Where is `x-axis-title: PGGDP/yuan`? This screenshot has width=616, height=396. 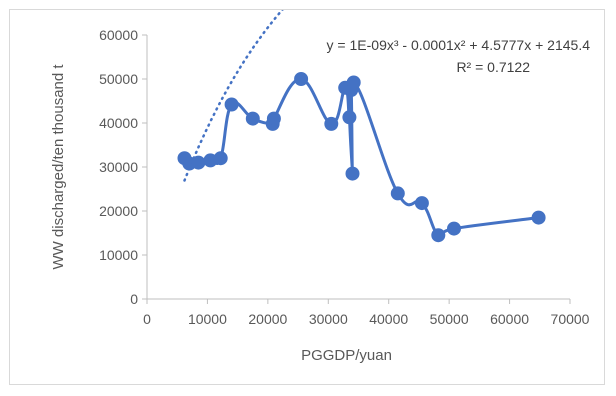
x-axis-title: PGGDP/yuan is located at coordinates (346, 355).